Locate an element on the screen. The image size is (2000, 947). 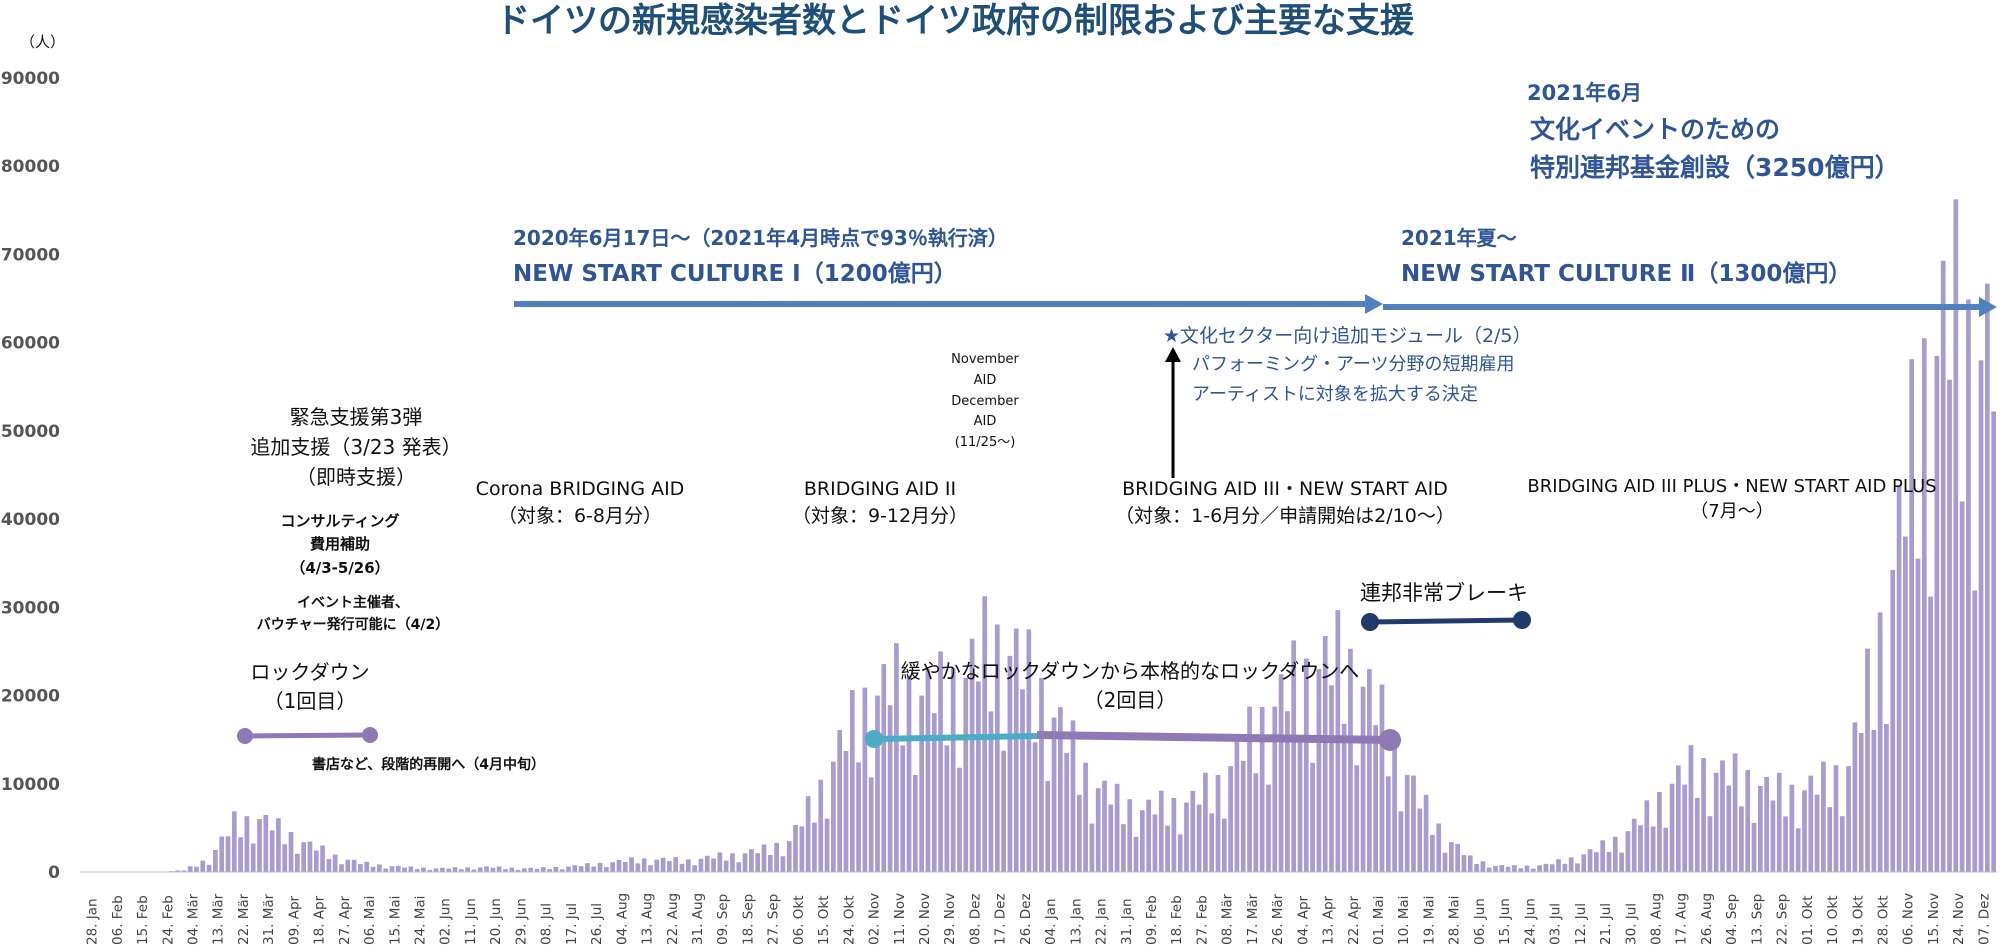
x-tick-label: 10. Okt is located at coordinates (1833, 921).